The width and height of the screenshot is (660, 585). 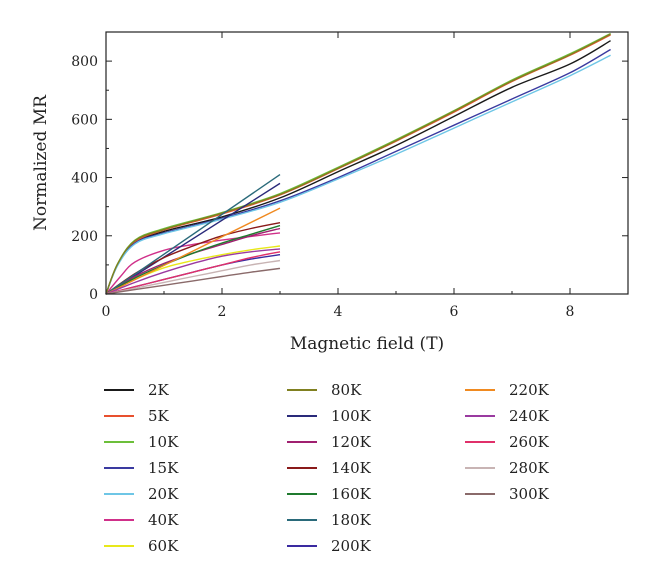 I want to click on y-tick-label: 0, so click(x=93, y=295).